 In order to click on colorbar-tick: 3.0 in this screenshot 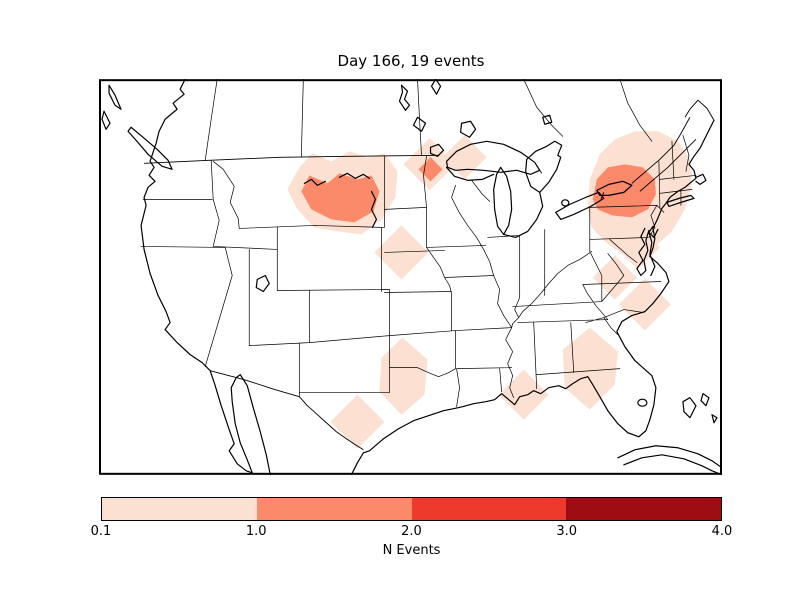, I will do `click(567, 531)`.